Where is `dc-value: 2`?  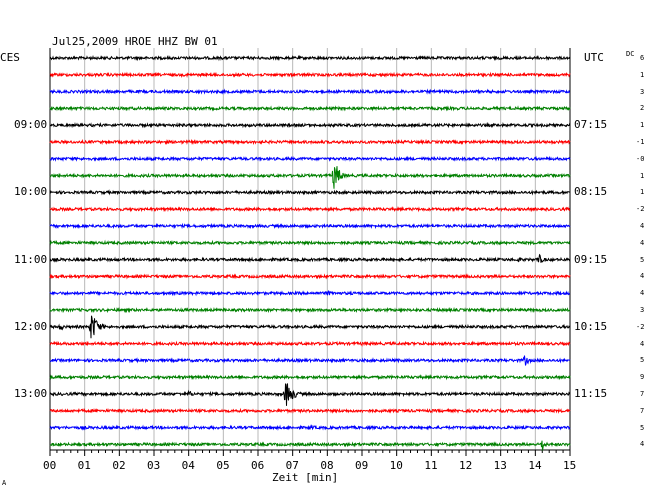 dc-value: 2 is located at coordinates (642, 108).